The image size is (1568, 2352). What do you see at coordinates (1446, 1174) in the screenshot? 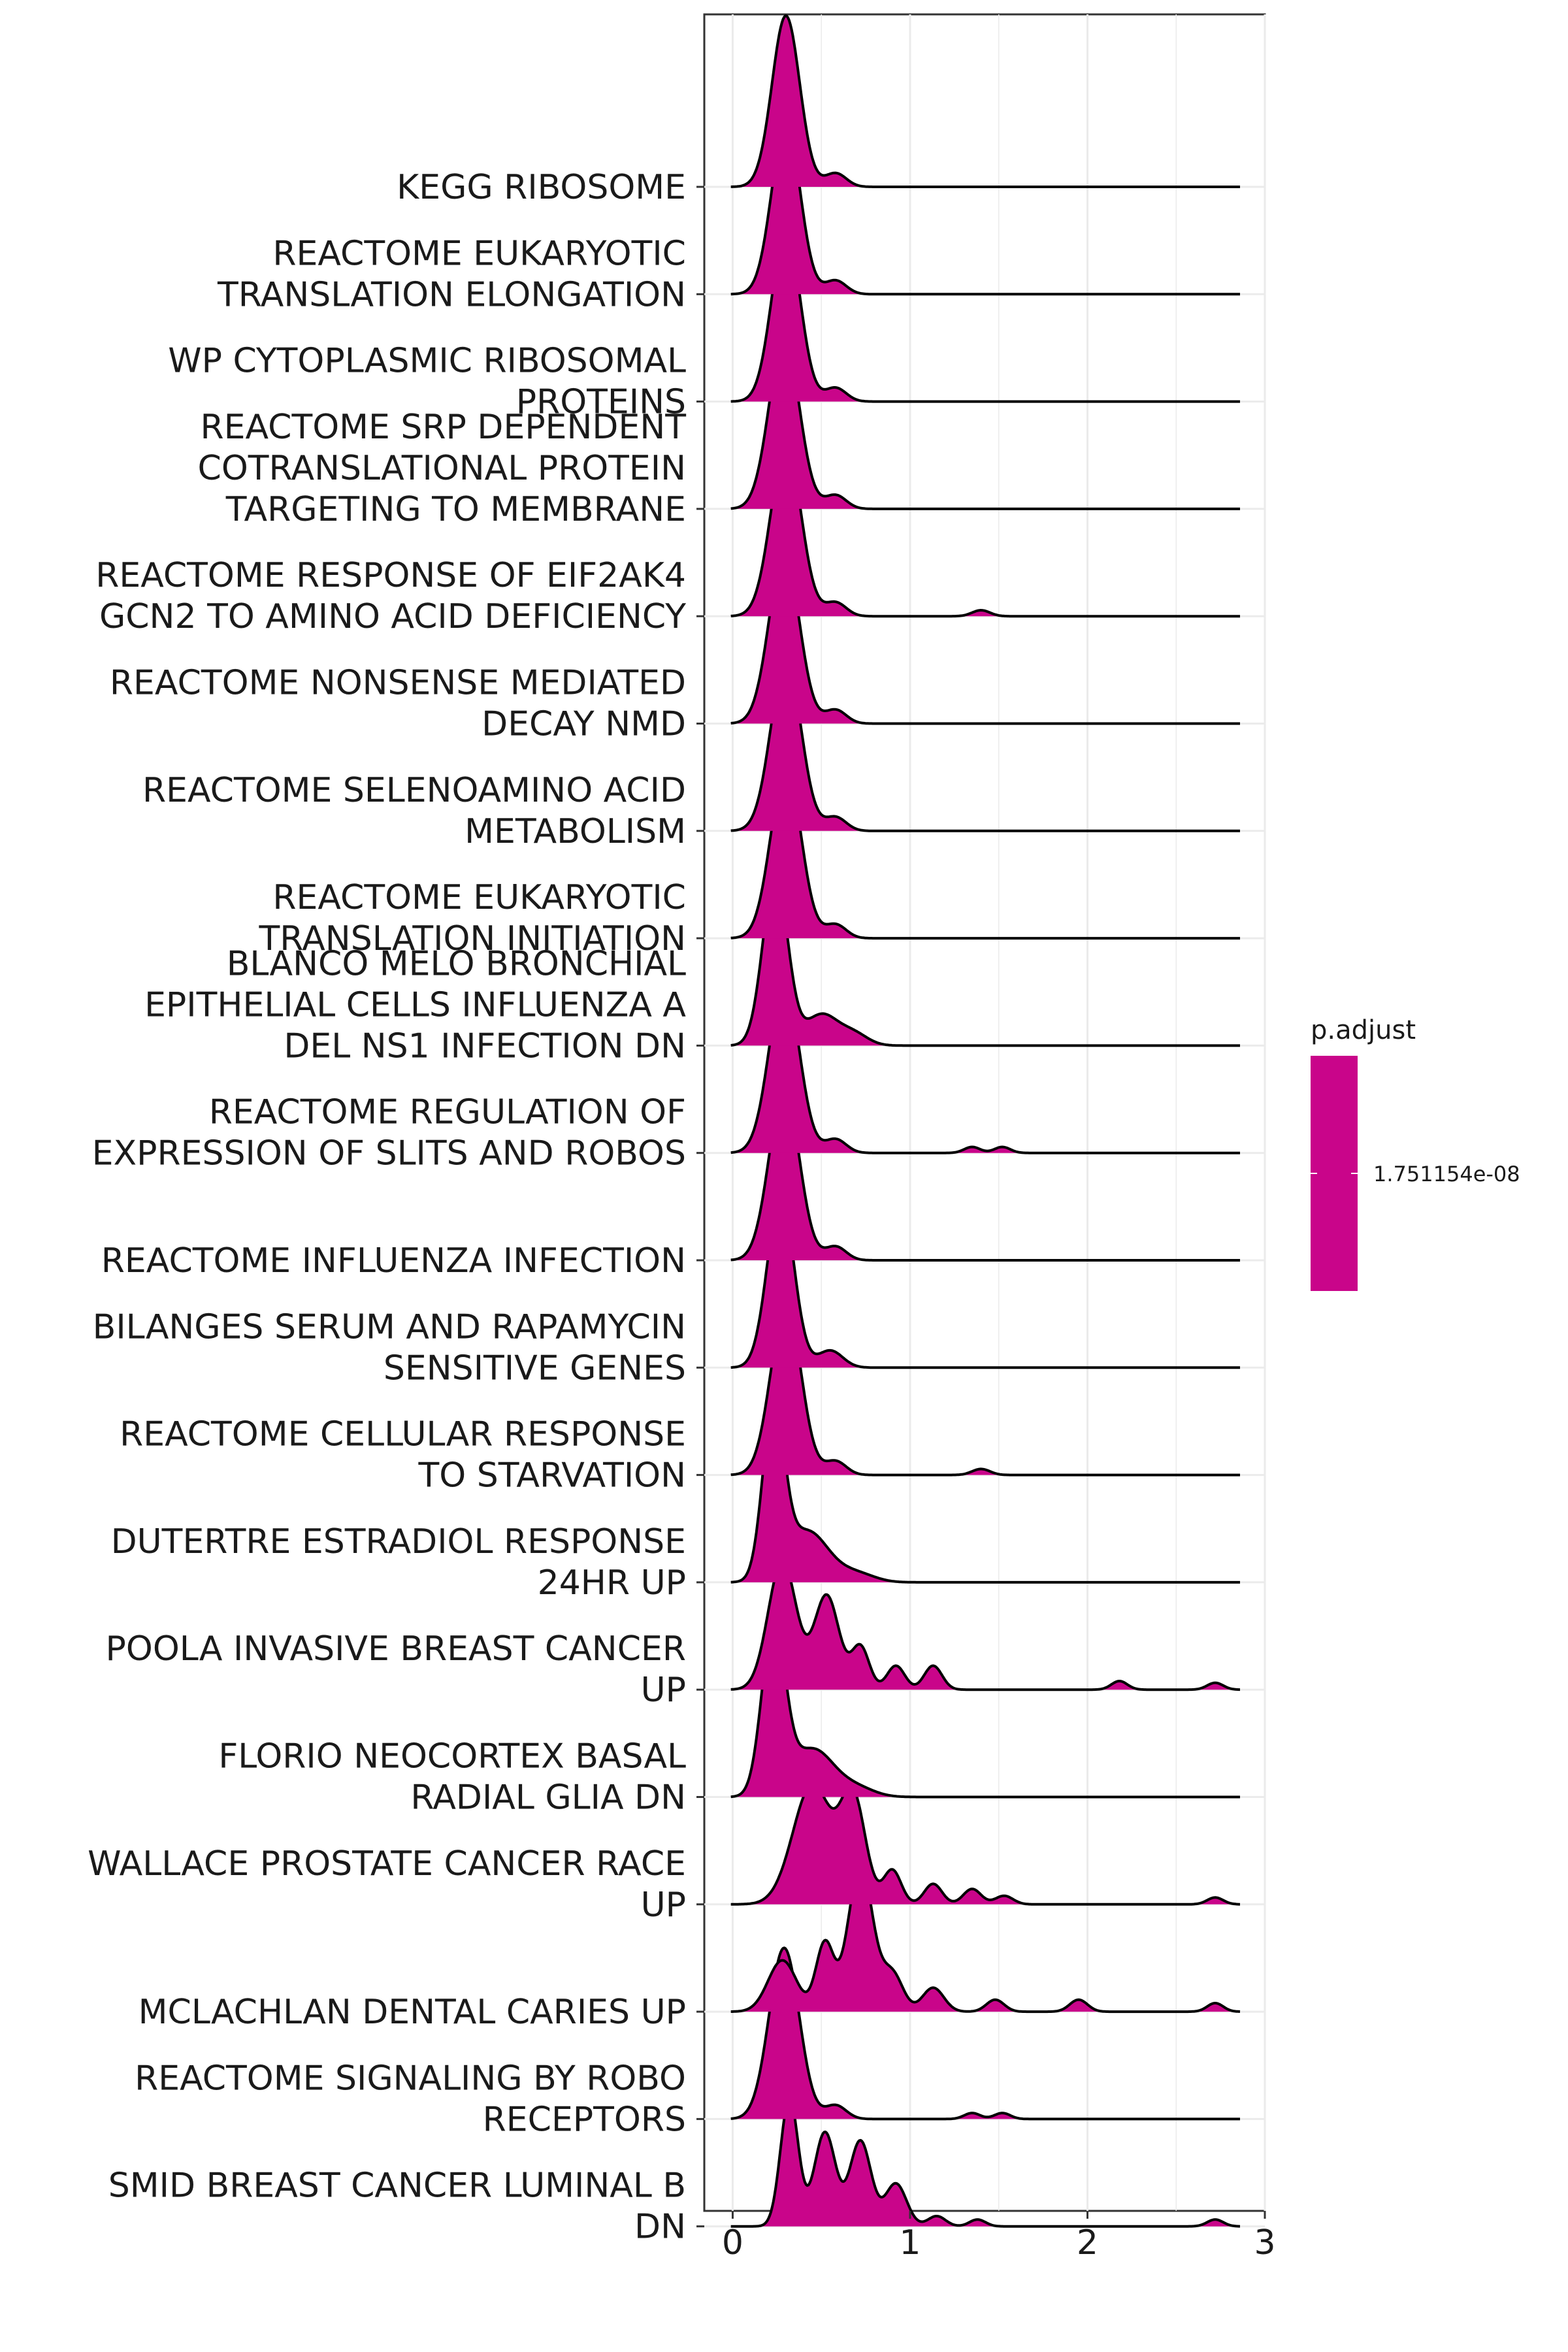
I see `legend-label: 1.751154e-08` at bounding box center [1446, 1174].